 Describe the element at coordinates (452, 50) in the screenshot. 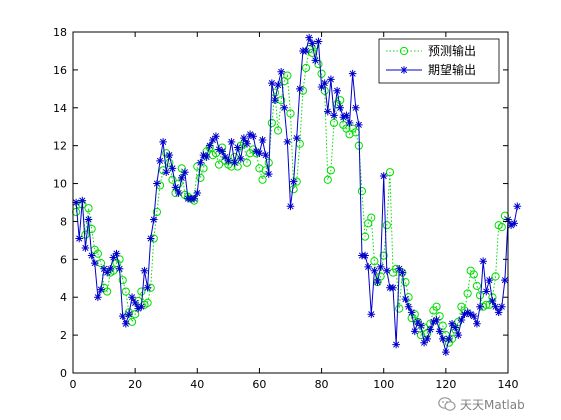

I see `legend-label-predicted: 预测输出` at that location.